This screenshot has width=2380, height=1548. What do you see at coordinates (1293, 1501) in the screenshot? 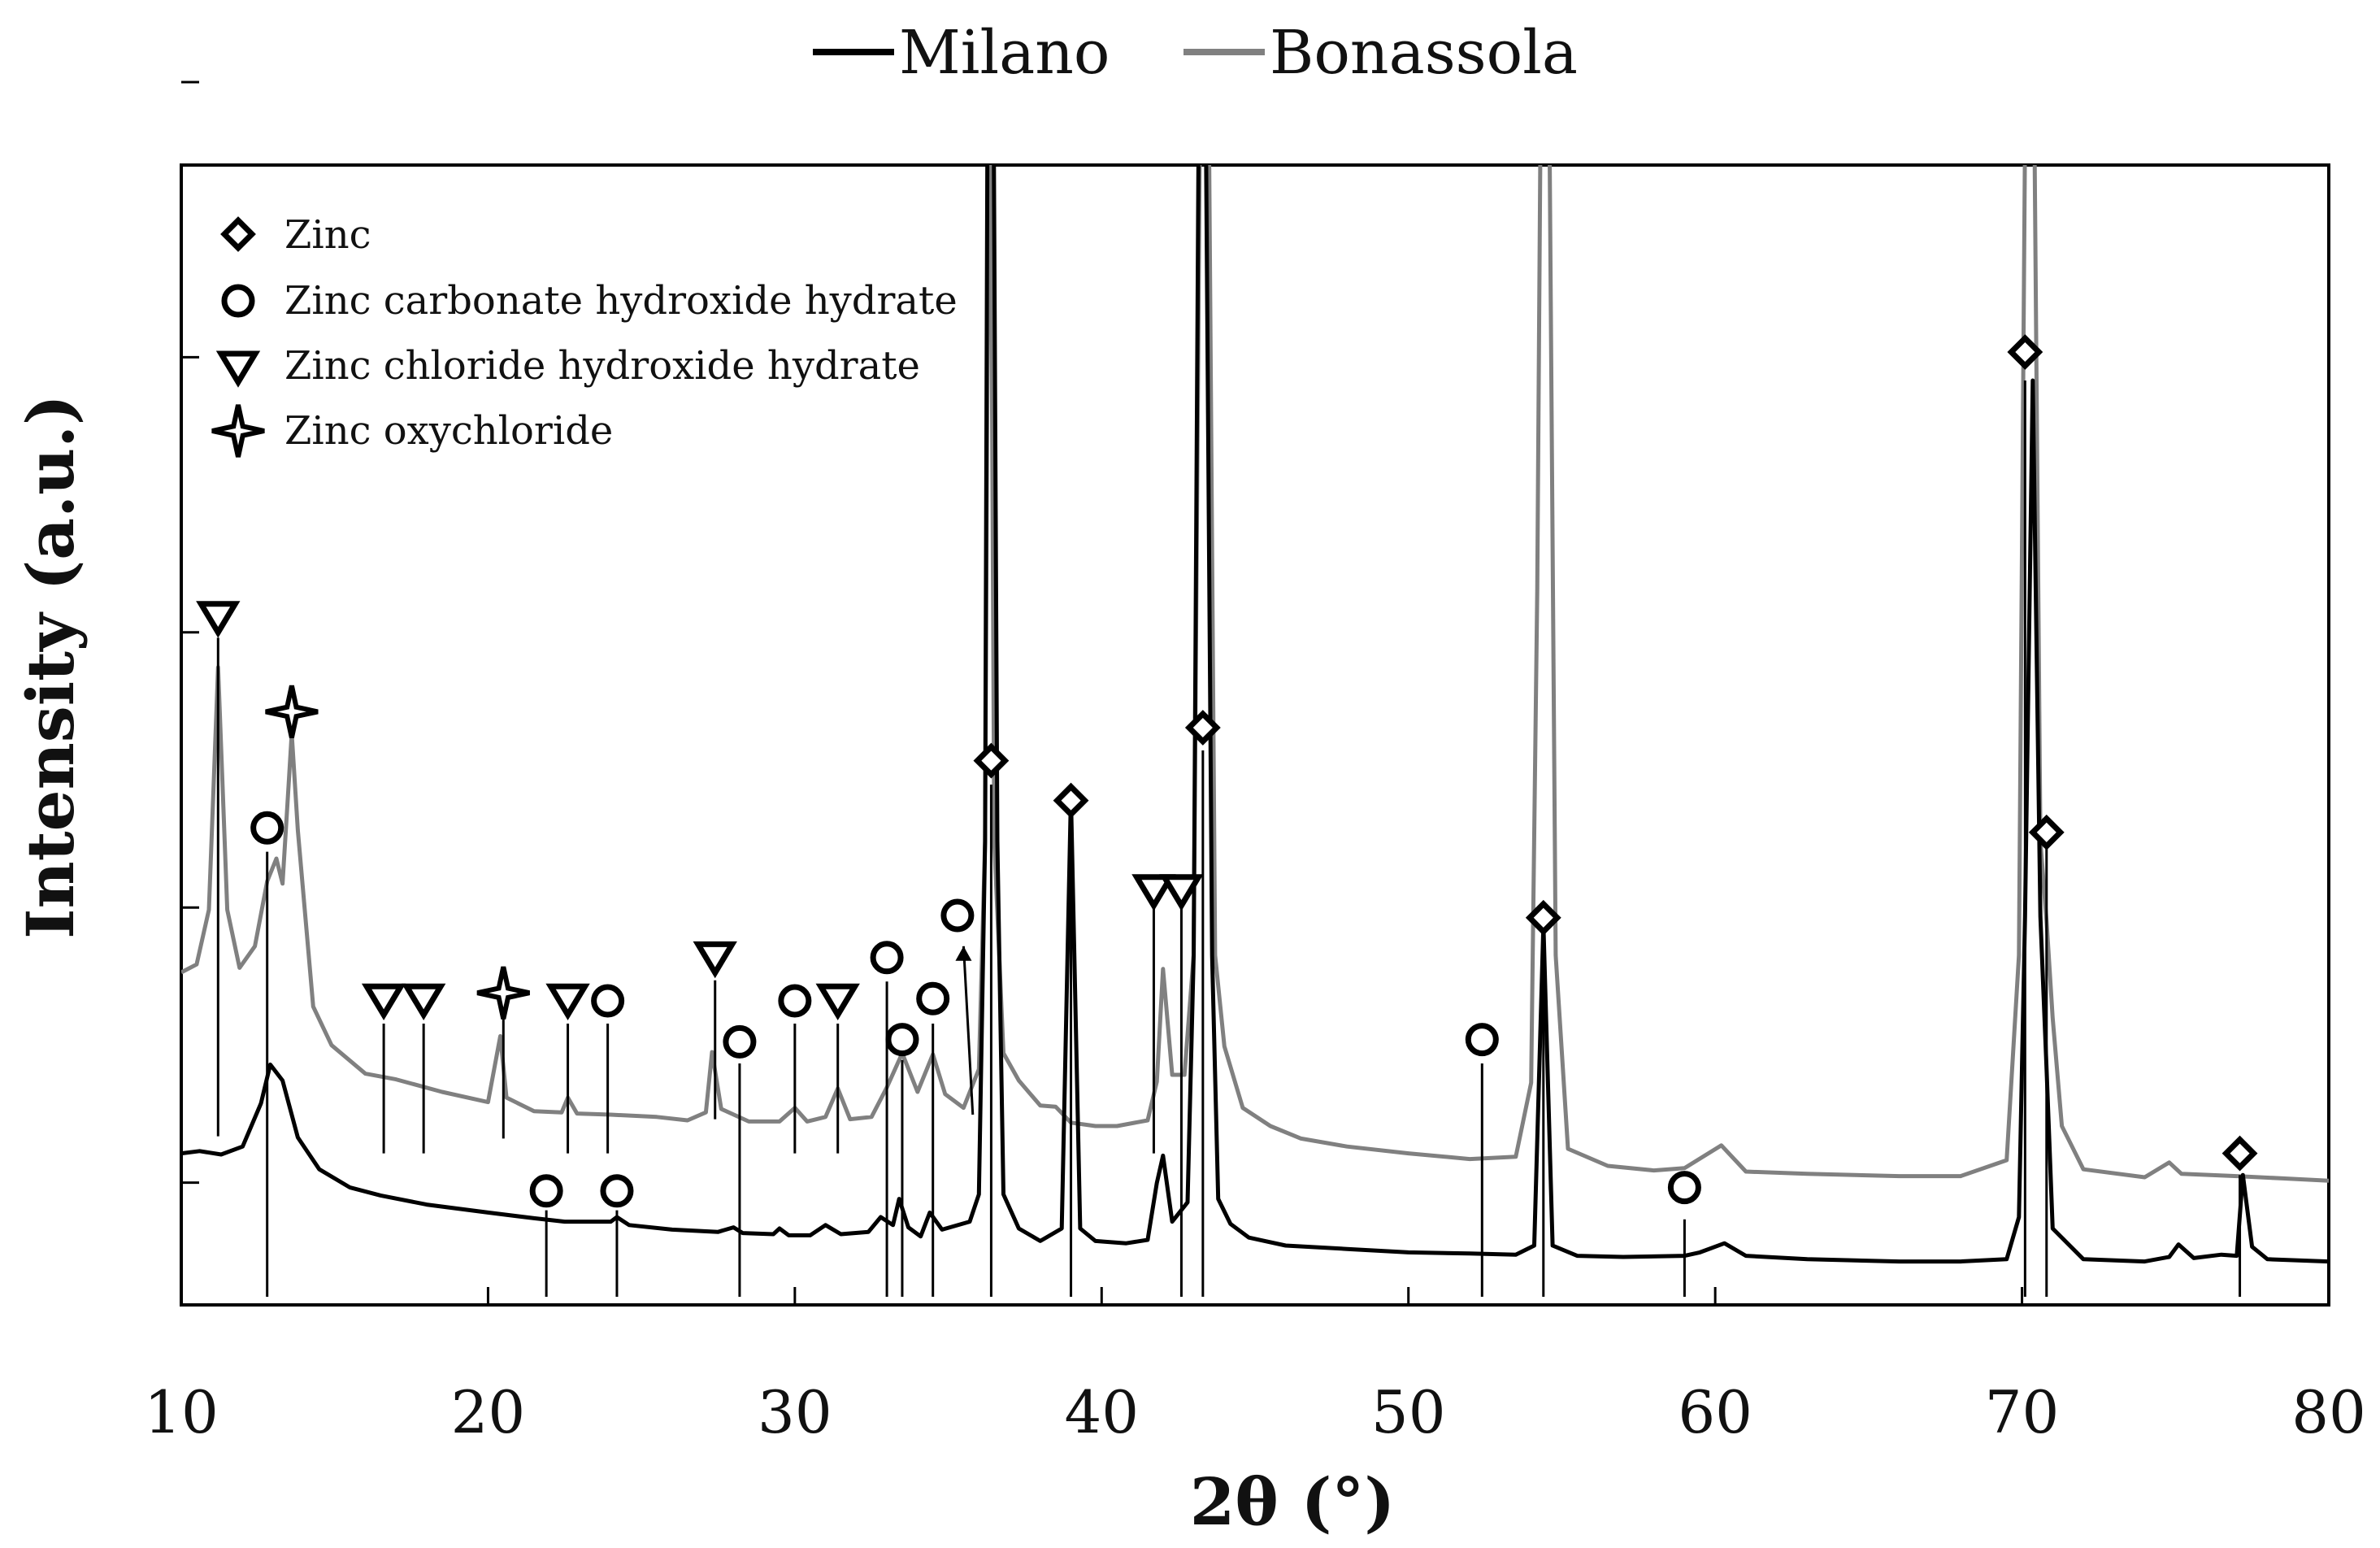
I see `x-axis-title: 2θ (°)` at bounding box center [1293, 1501].